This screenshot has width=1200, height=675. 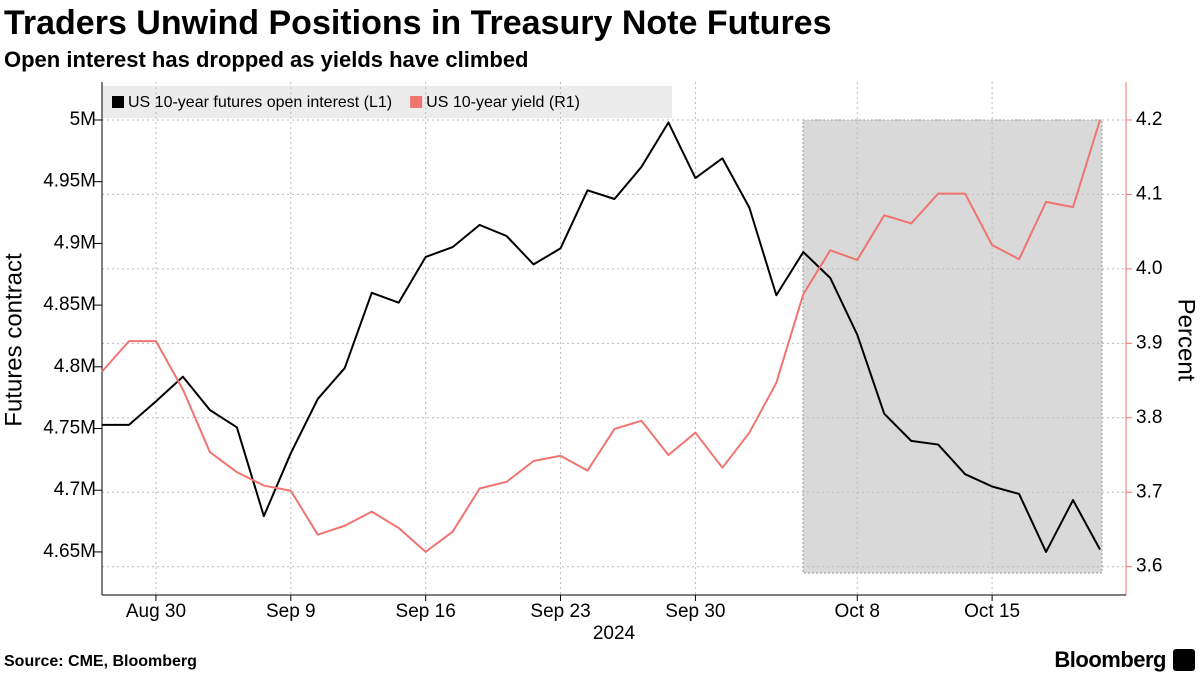 What do you see at coordinates (1149, 417) in the screenshot?
I see `y2-tick-label: 3.8` at bounding box center [1149, 417].